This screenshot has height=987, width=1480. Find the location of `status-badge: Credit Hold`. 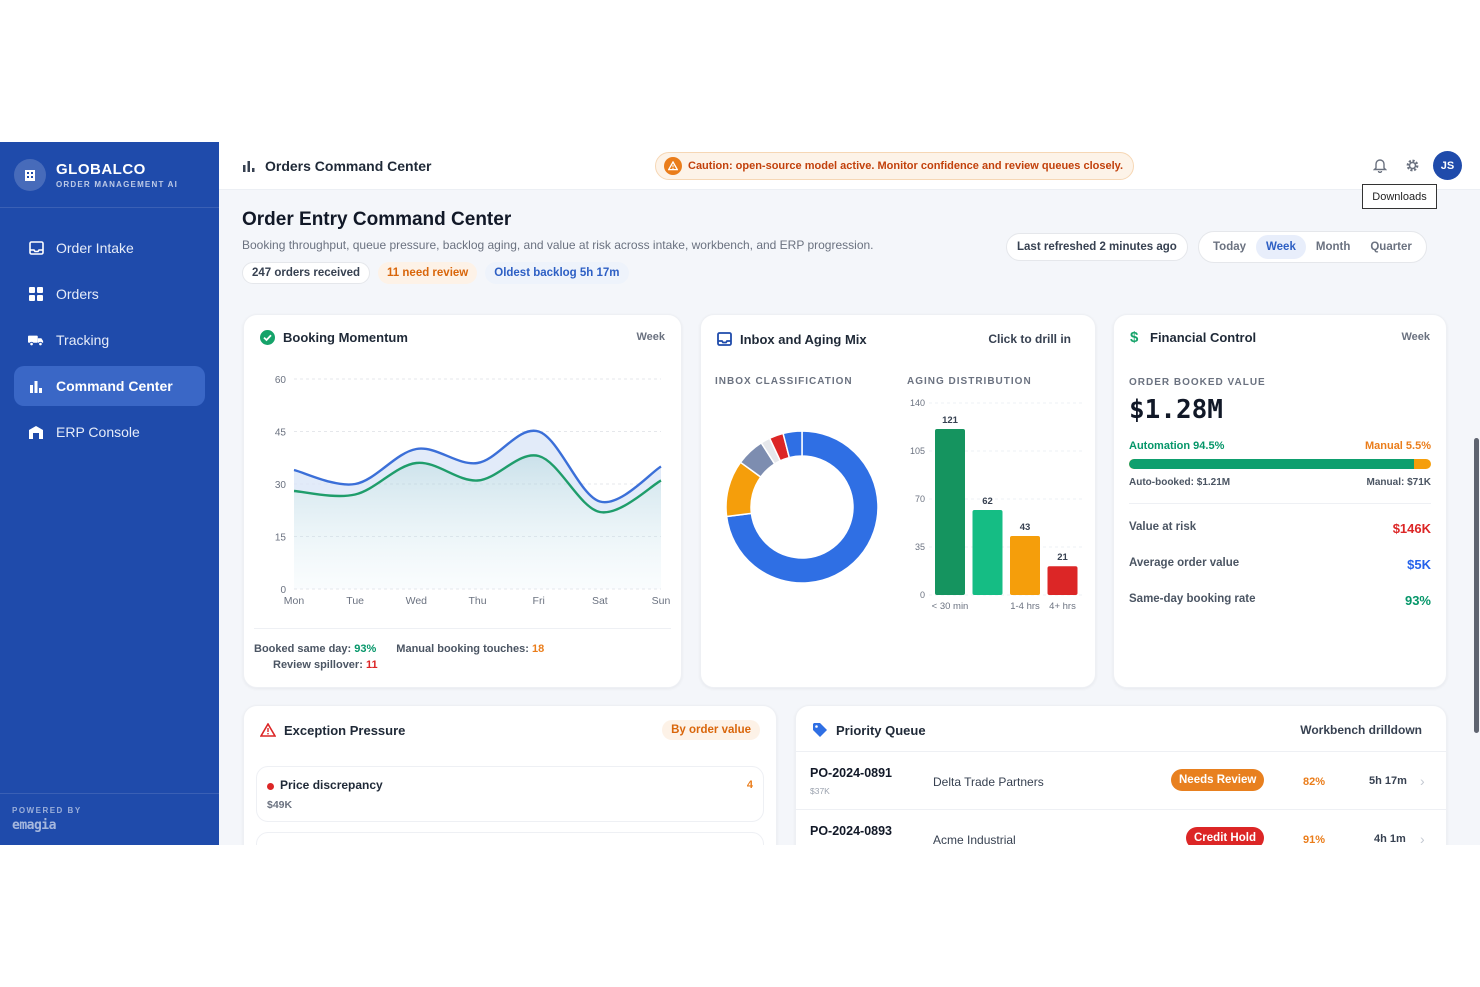

status-badge: Credit Hold is located at coordinates (1225, 836).